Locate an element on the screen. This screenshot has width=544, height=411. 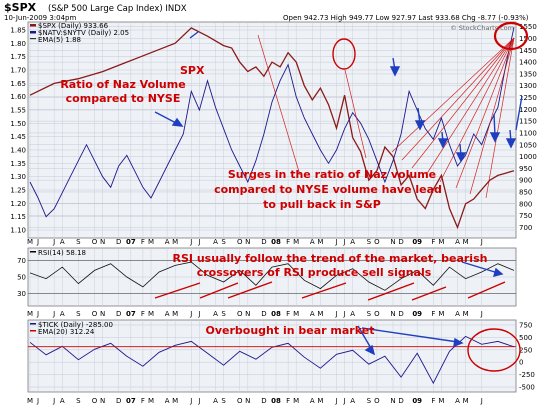
annotation-surge-line1: Surges in the ratio of Naz volume is located at coordinates (332, 174).